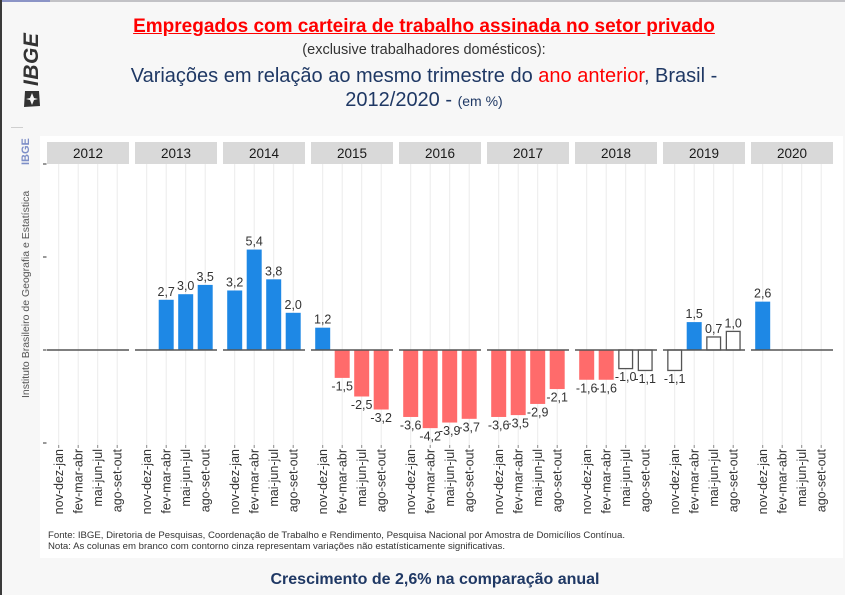  What do you see at coordinates (205, 277) in the screenshot?
I see `data-label: 3,5` at bounding box center [205, 277].